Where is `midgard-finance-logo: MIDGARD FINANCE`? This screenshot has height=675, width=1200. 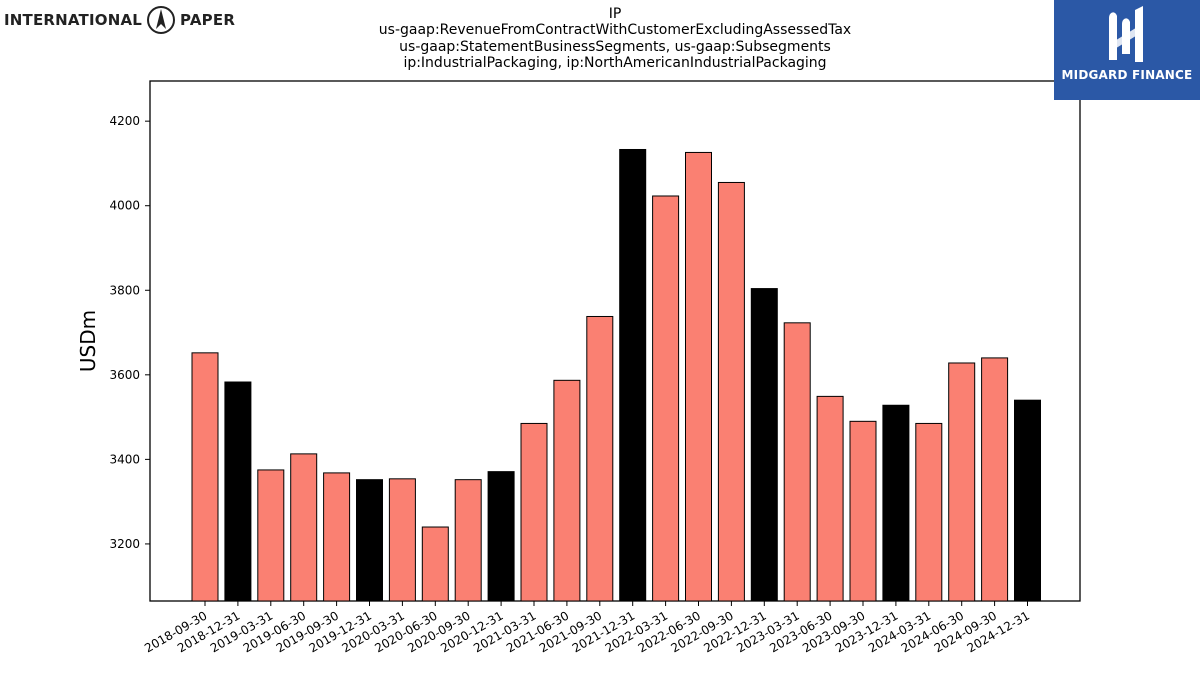 midgard-finance-logo: MIDGARD FINANCE is located at coordinates (1127, 50).